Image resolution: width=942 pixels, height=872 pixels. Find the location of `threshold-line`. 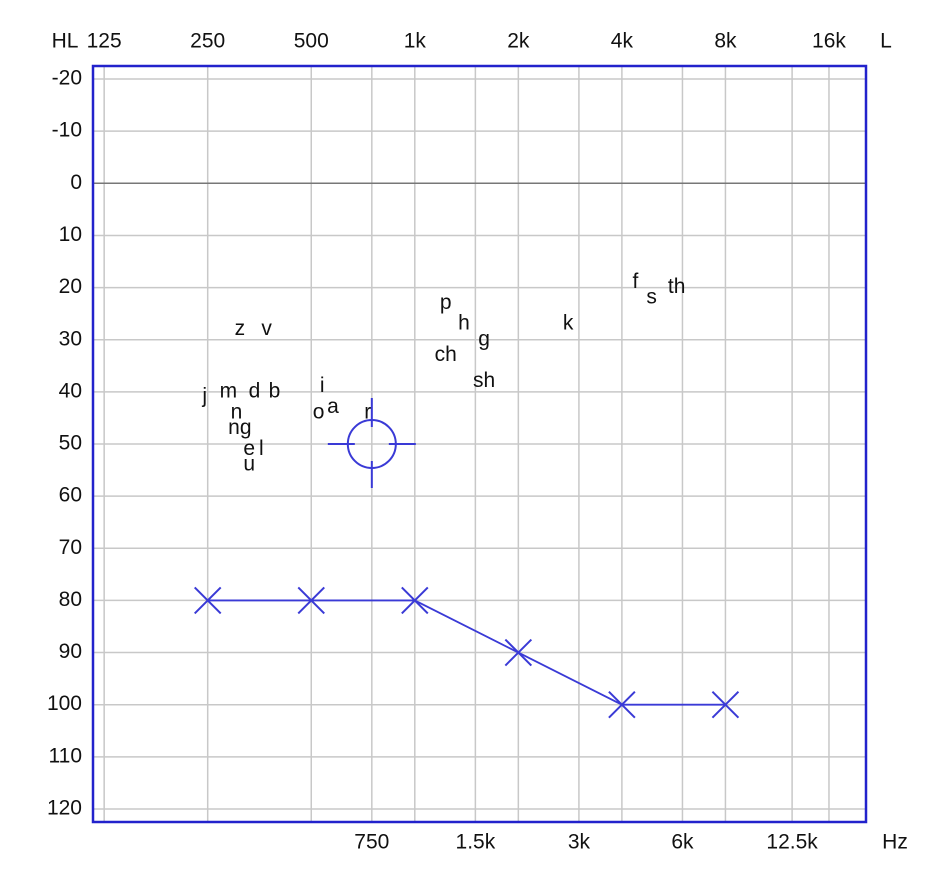

threshold-line is located at coordinates (466, 652).